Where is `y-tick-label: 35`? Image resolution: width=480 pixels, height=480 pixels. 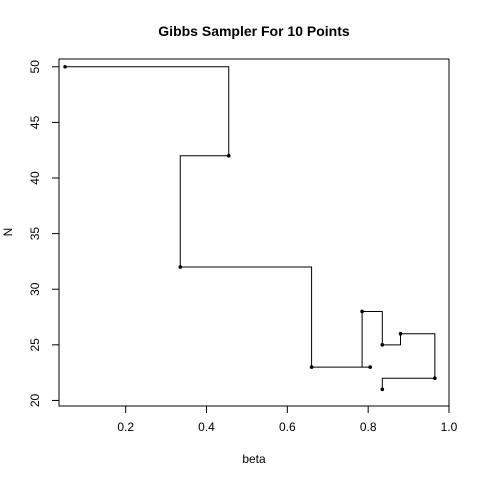
y-tick-label: 35 is located at coordinates (35, 234).